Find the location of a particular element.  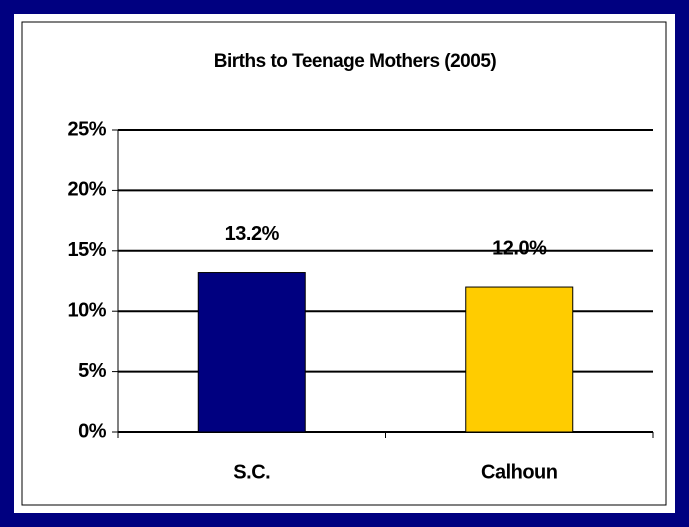

y-tick-label: 0% is located at coordinates (92, 431).